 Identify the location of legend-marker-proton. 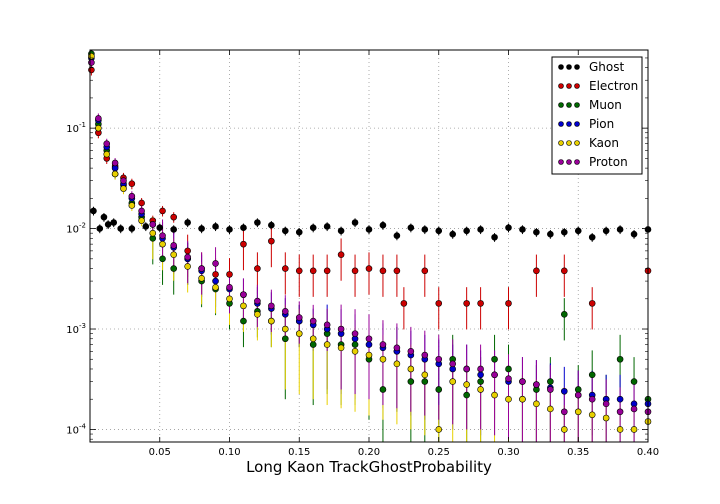
(561, 162).